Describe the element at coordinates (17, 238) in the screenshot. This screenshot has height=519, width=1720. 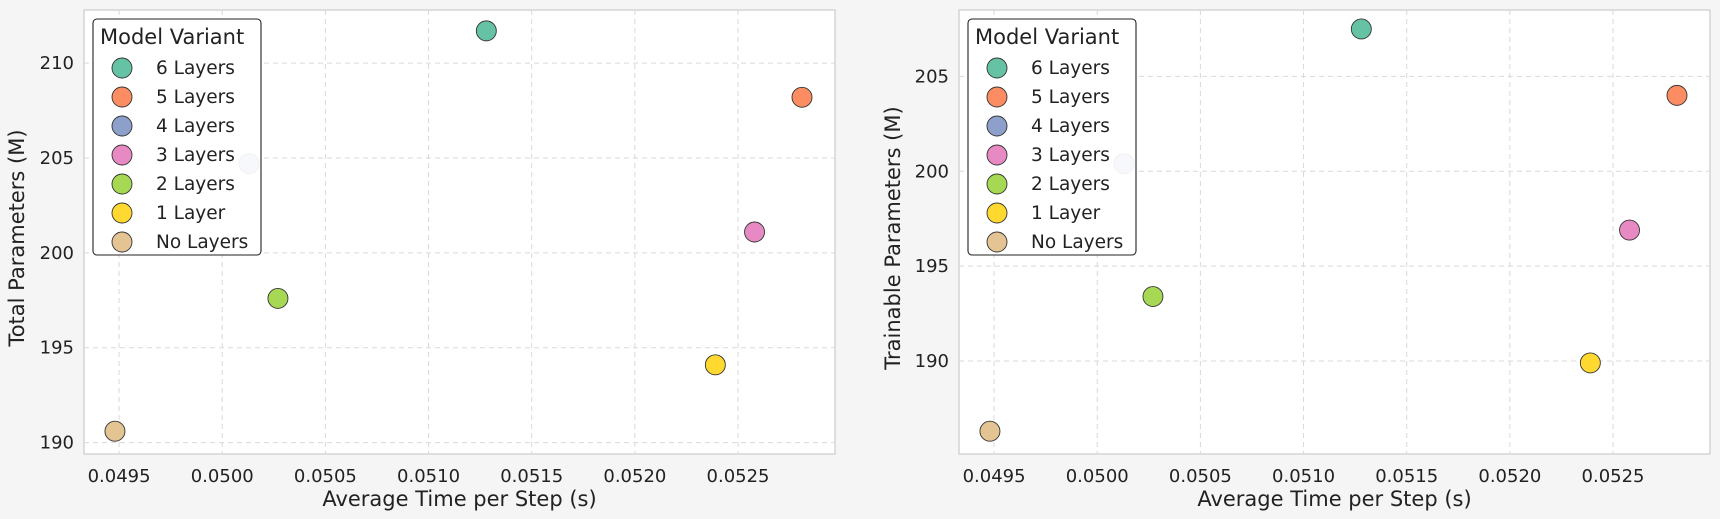
I see `y-axis-label: Total Parameters (M)` at that location.